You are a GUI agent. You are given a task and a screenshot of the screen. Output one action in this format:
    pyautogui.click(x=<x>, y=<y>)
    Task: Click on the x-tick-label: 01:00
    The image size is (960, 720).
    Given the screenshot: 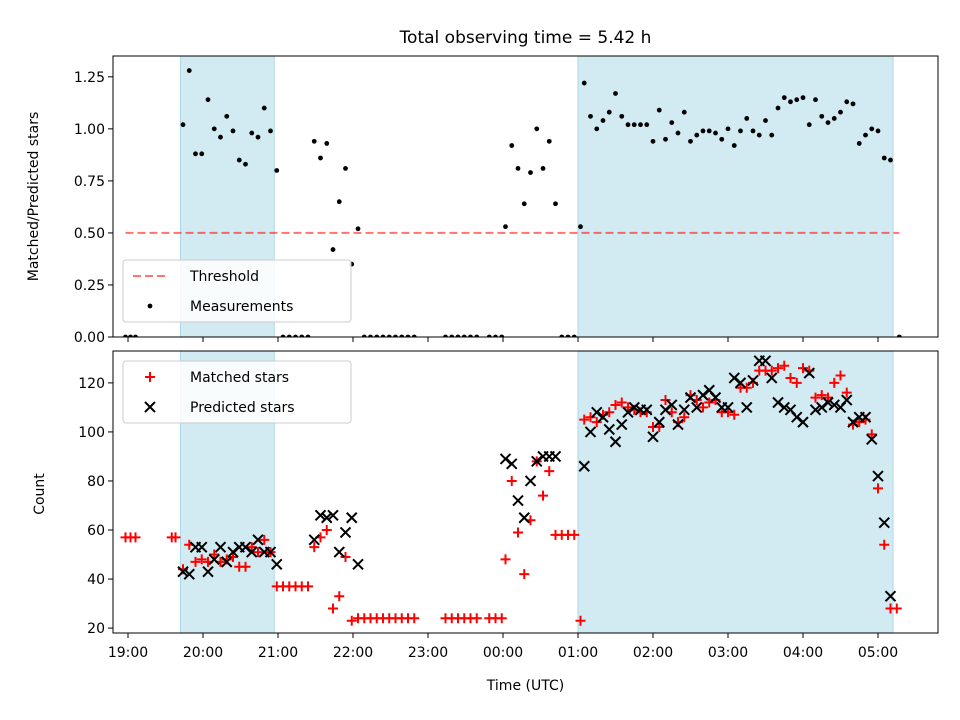 What is the action you would take?
    pyautogui.click(x=578, y=653)
    